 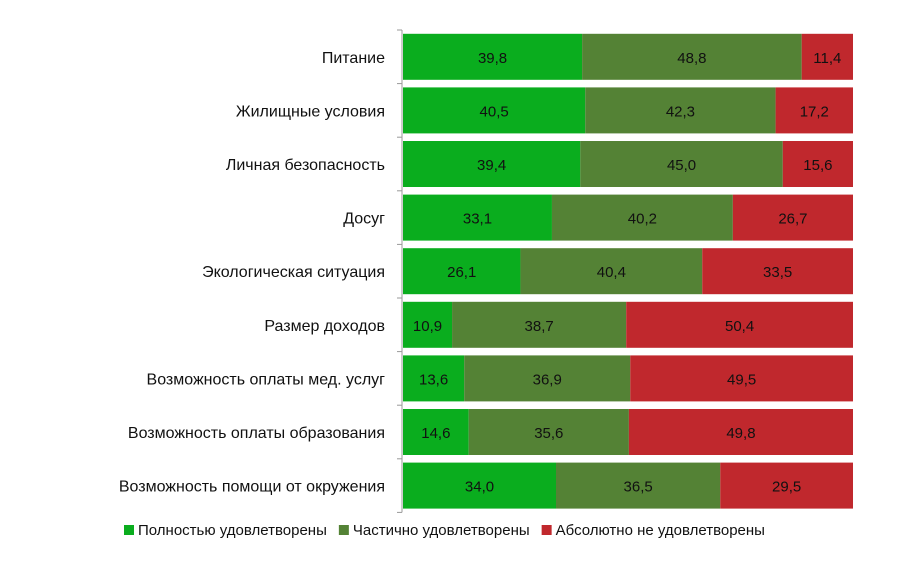 I want to click on category-label: Возможность оплаты мед. услуг, so click(x=266, y=379).